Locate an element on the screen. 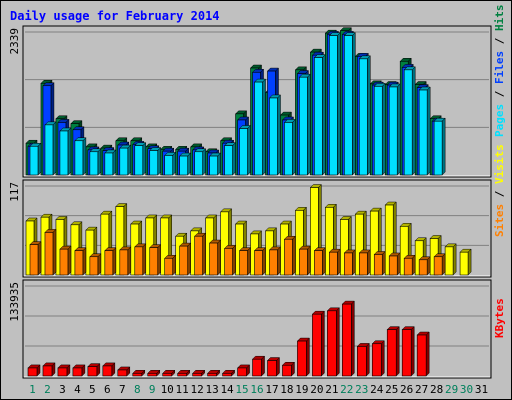 This screenshot has width=512, height=400. y-max-label: 117 is located at coordinates (14, 192).